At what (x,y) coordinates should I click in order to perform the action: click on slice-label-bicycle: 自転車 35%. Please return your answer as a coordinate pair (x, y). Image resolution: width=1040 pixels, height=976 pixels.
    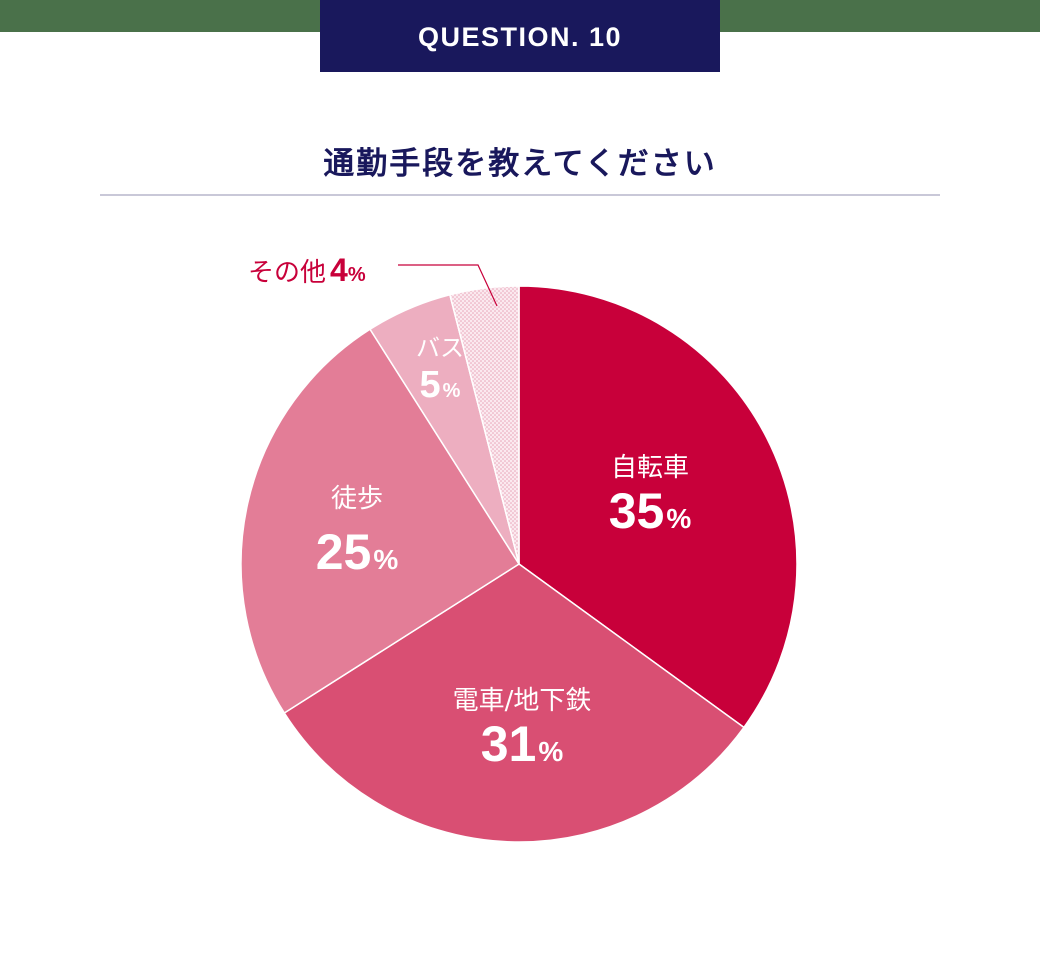
    Looking at the image, I should click on (650, 496).